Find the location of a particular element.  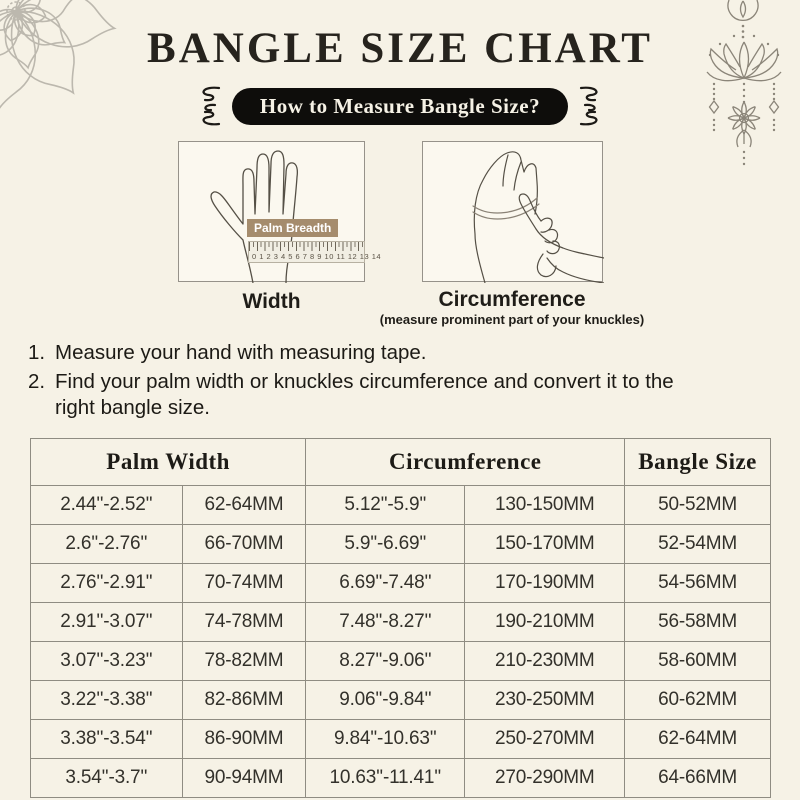

hands-measuring-tape-illustration is located at coordinates (538, 217).